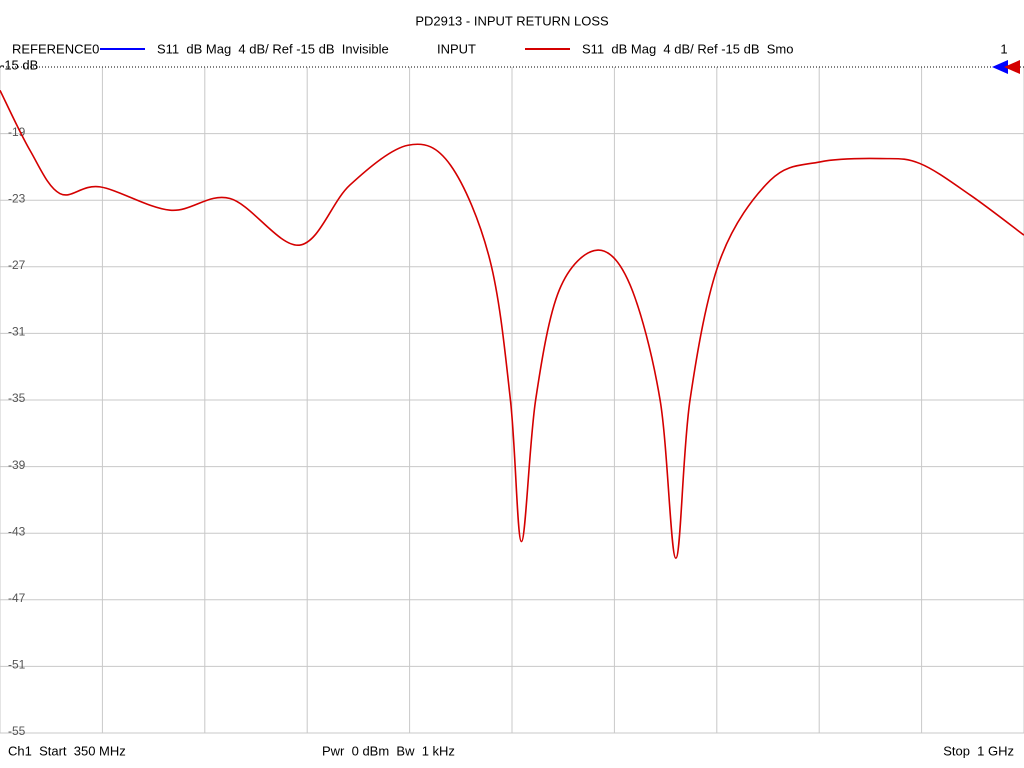 This screenshot has width=1024, height=768. I want to click on reference-label: -15 dB, so click(19, 64).